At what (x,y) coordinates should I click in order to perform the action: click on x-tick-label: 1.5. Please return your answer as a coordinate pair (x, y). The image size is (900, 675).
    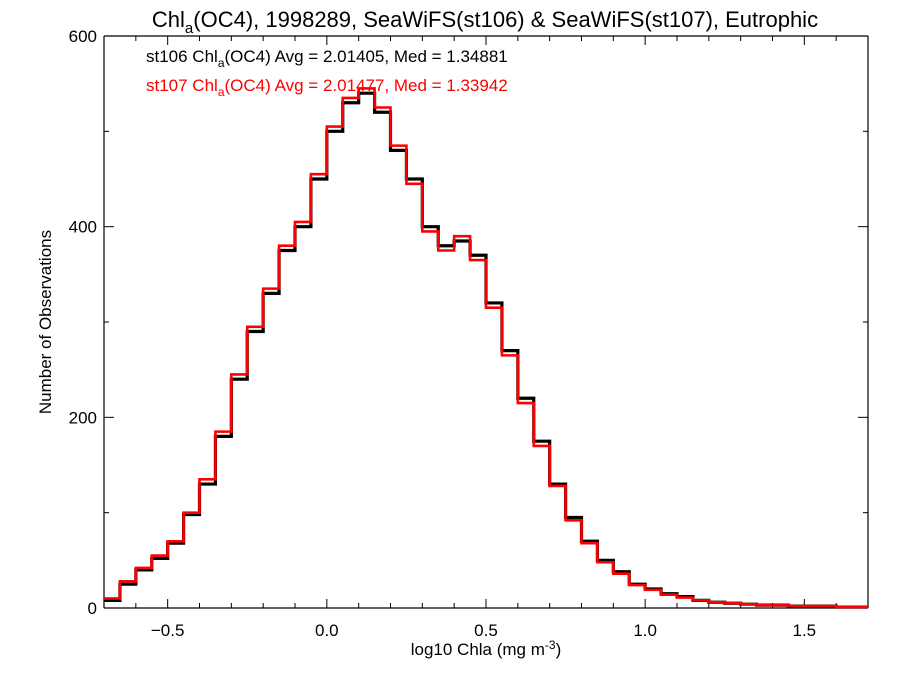
    Looking at the image, I should click on (805, 630).